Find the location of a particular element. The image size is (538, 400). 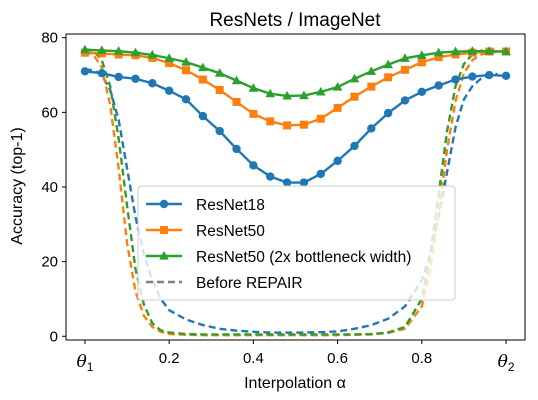

x-tick-label: 0.2 is located at coordinates (169, 358).